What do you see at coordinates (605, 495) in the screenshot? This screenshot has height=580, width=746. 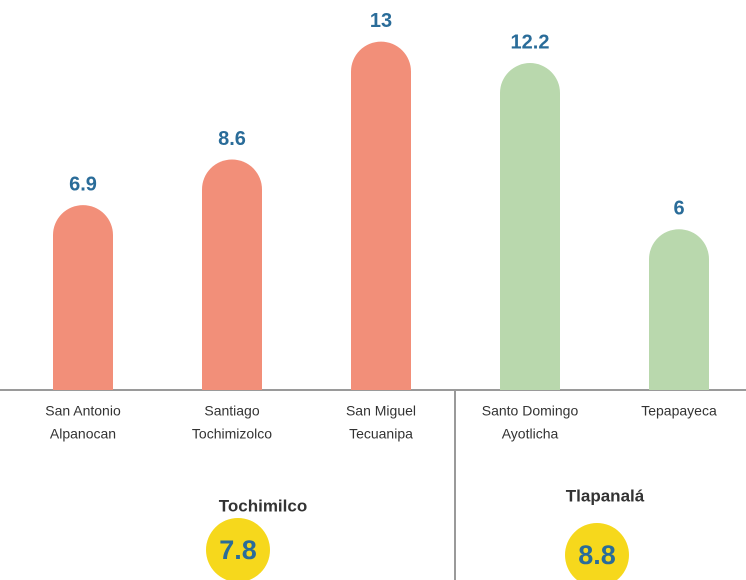 I see `group-name: Tlapanalá` at bounding box center [605, 495].